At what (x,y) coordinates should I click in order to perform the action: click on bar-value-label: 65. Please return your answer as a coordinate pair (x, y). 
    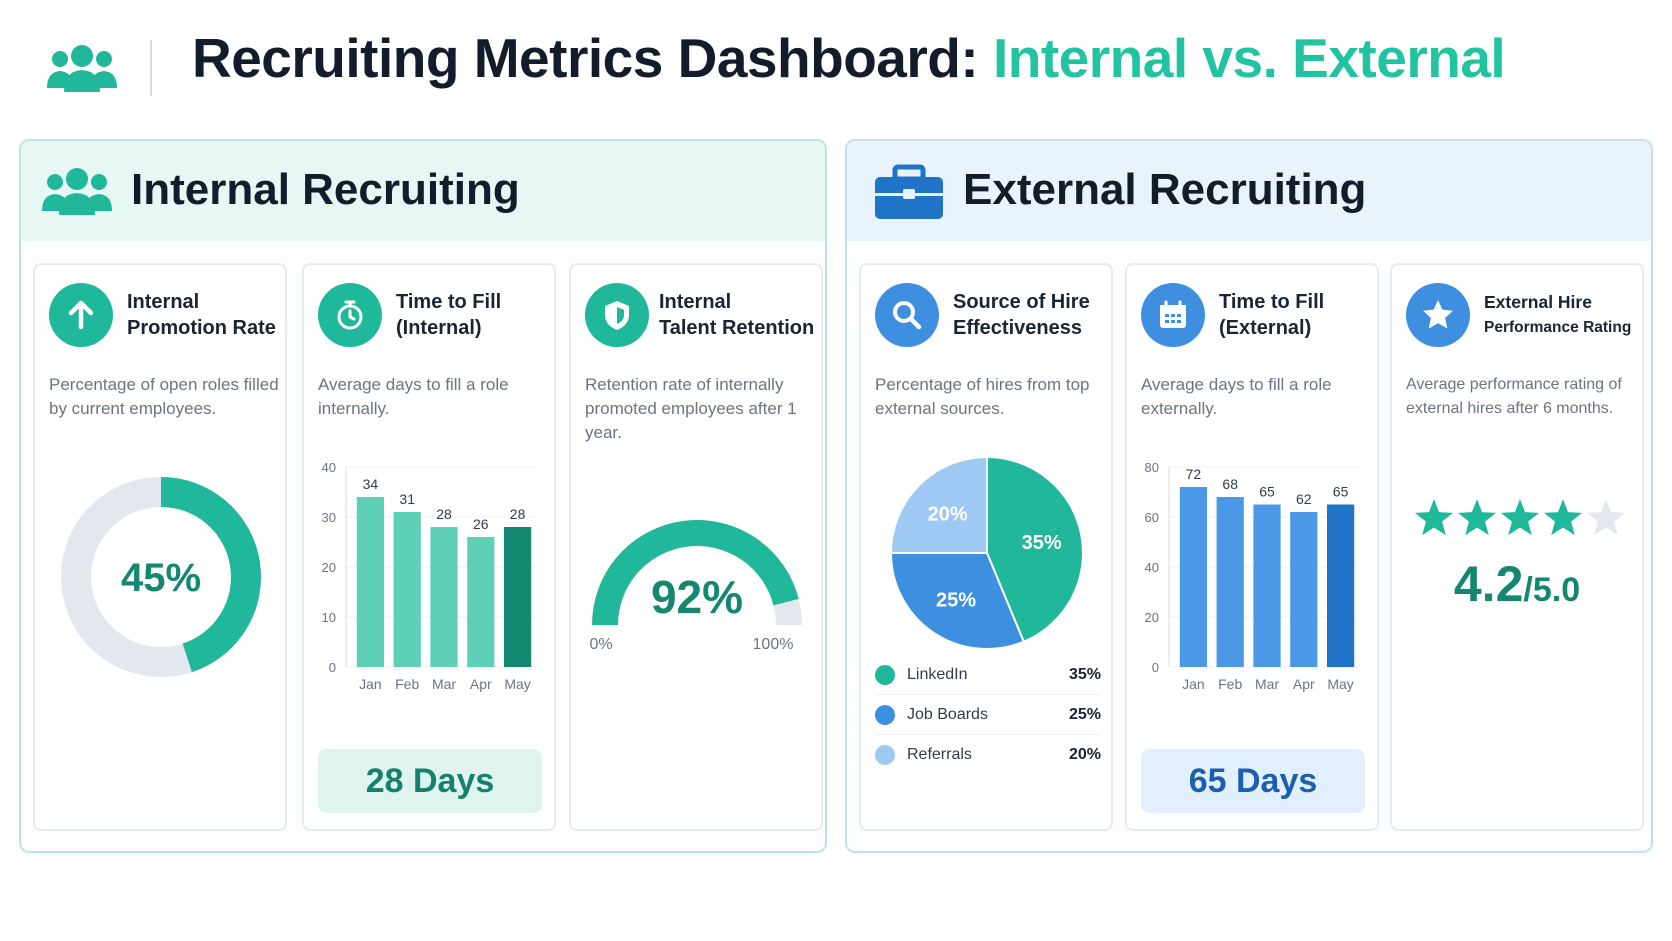
    Looking at the image, I should click on (1341, 492).